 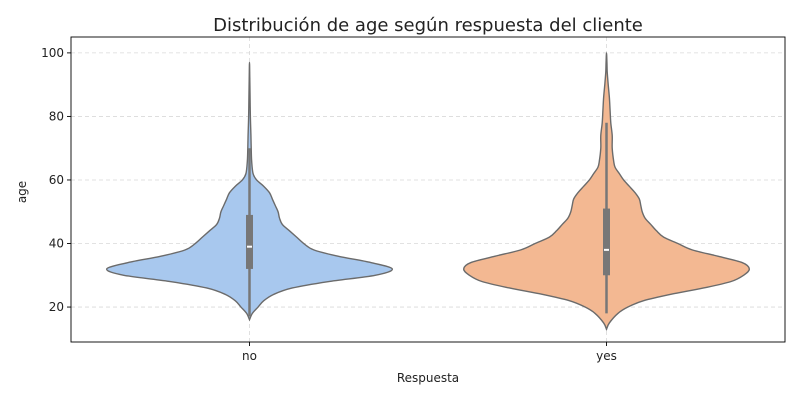 I want to click on iqr-box-yes, so click(x=606, y=242).